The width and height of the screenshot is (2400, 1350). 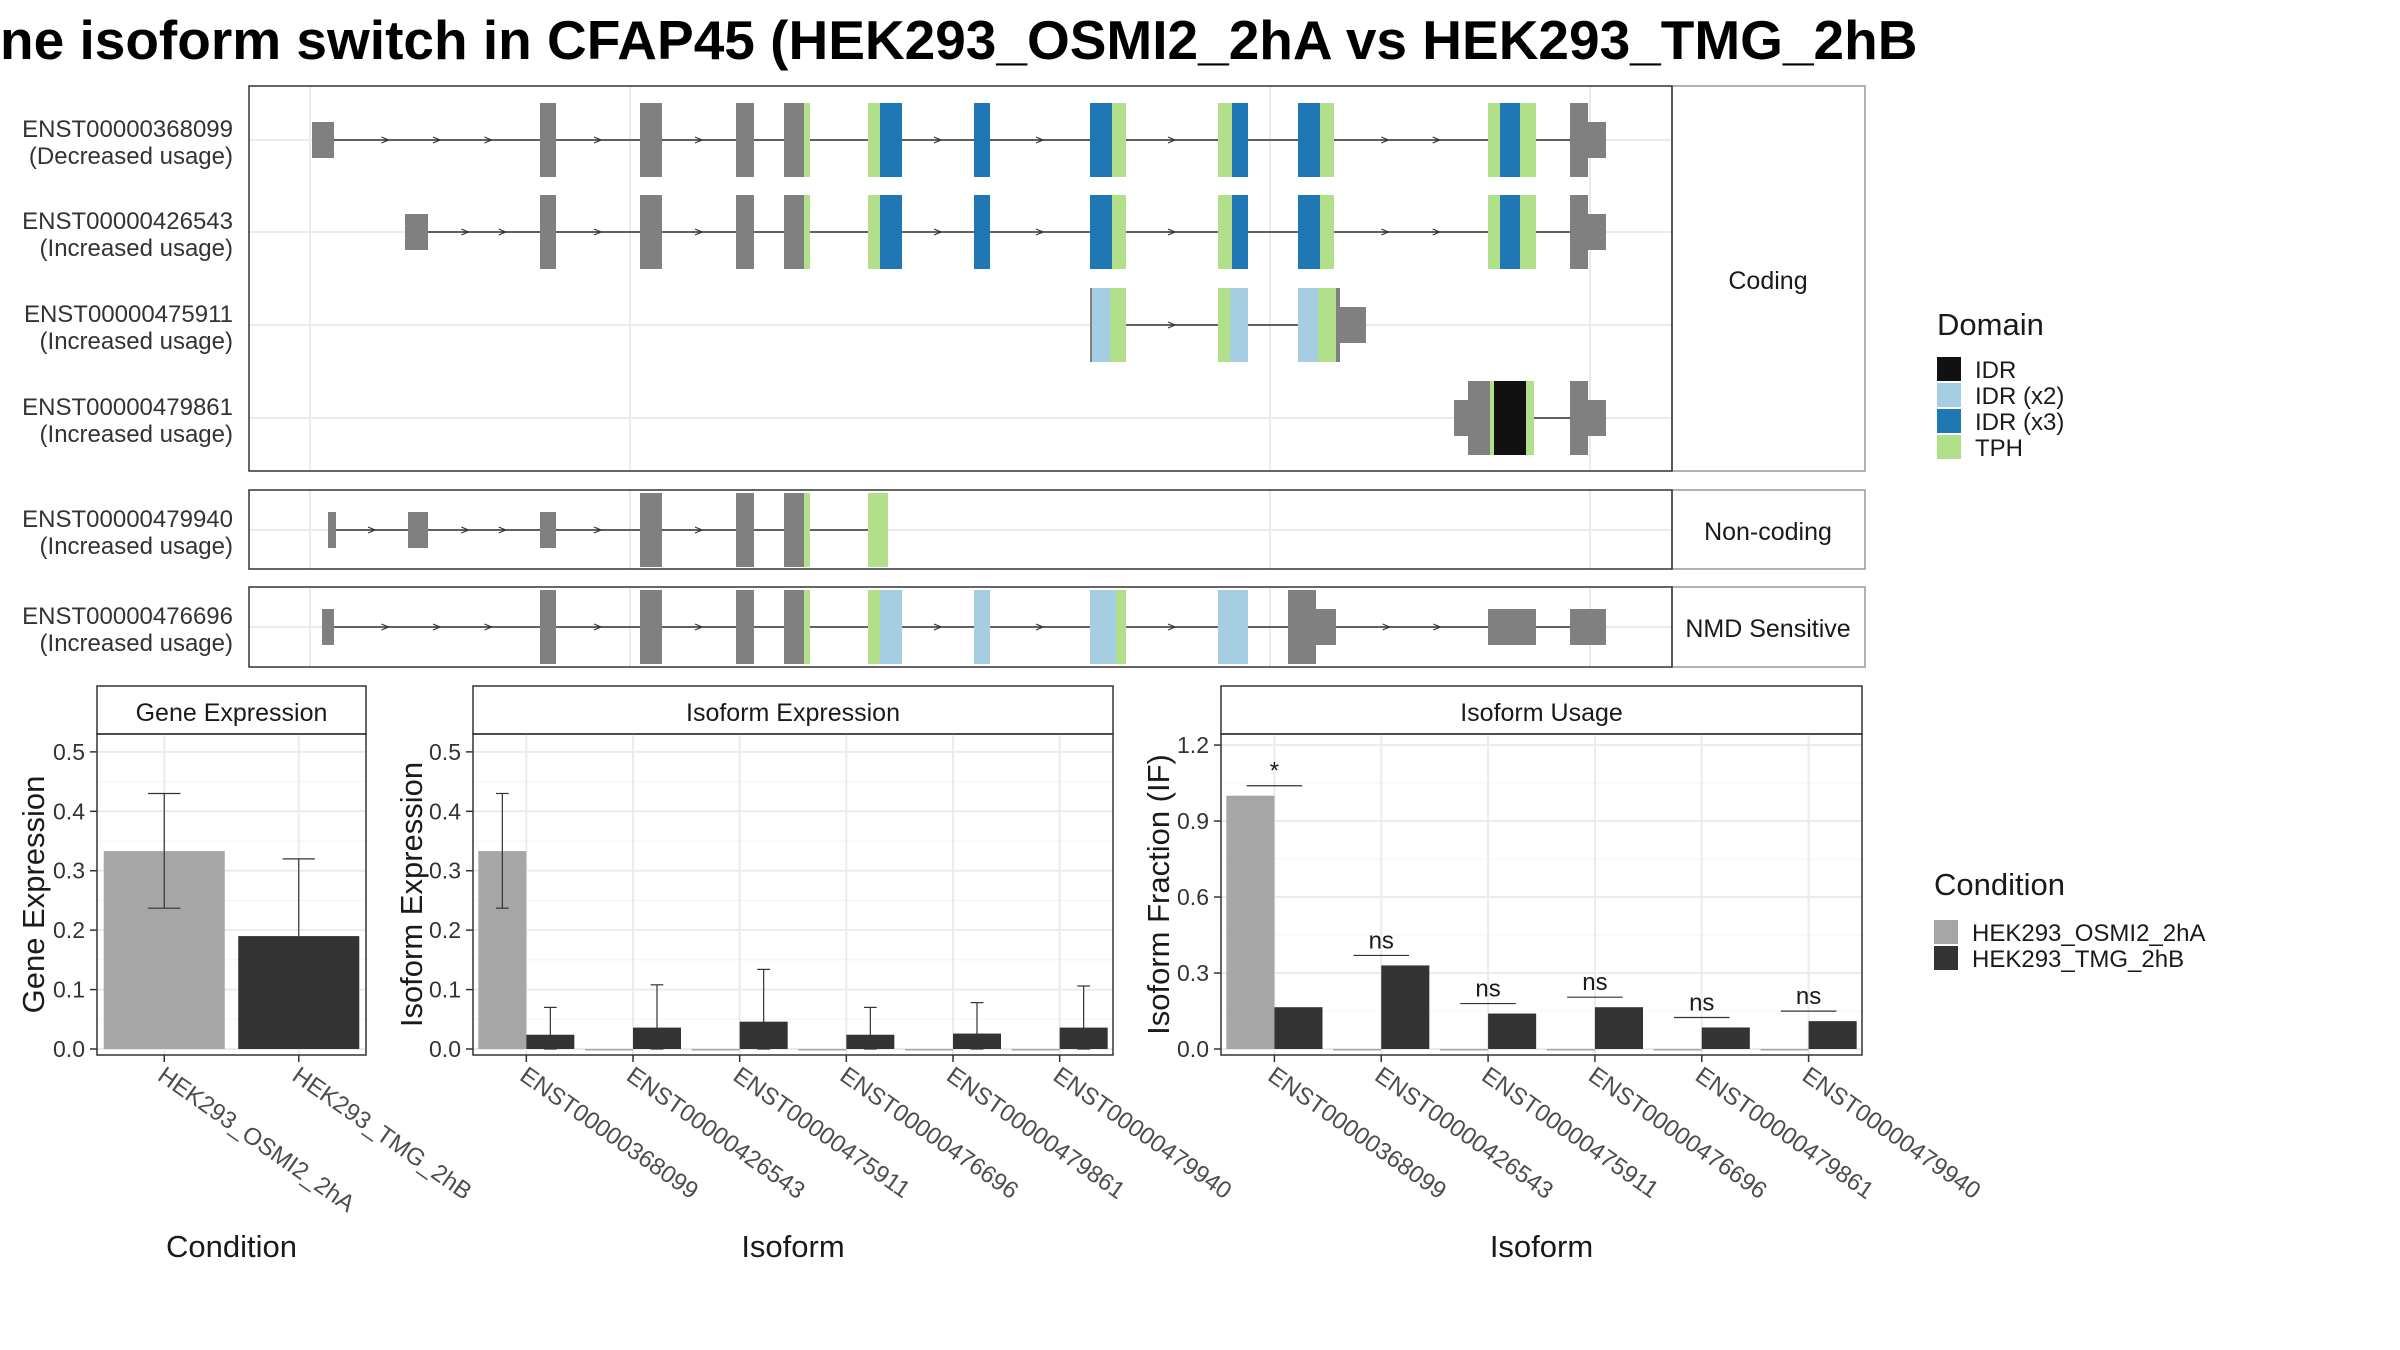 What do you see at coordinates (793, 710) in the screenshot?
I see `chart-strip` at bounding box center [793, 710].